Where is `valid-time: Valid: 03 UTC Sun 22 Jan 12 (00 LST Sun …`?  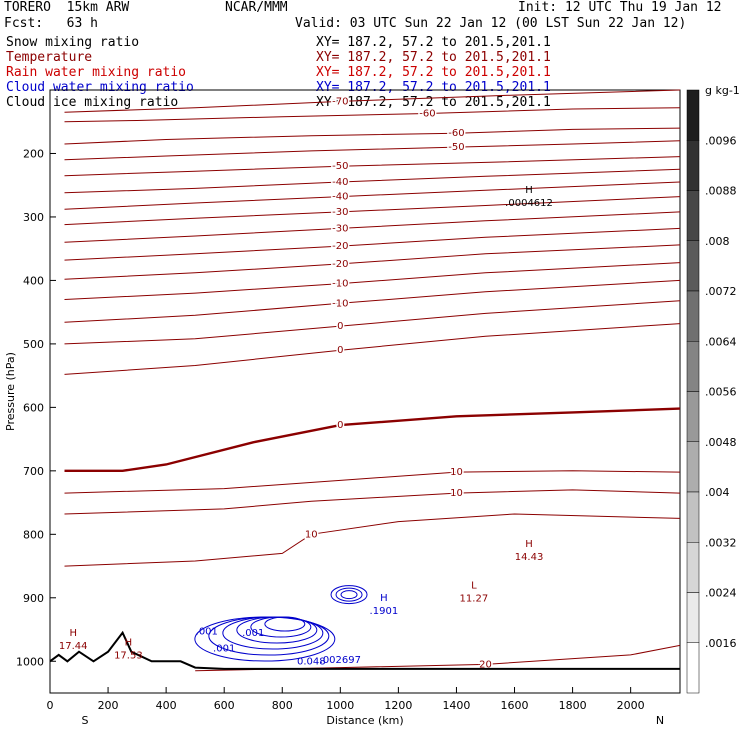
valid-time: Valid: 03 UTC Sun 22 Jan 12 (00 LST Sun … is located at coordinates (491, 23).